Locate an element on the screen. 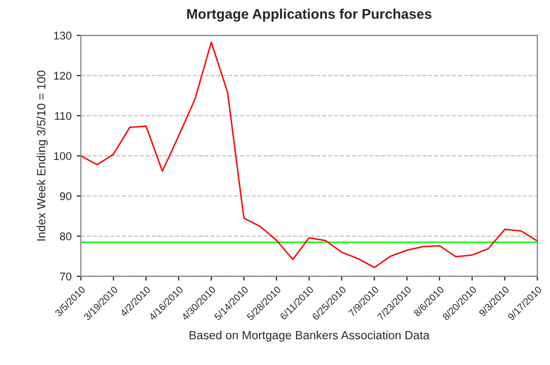 This screenshot has width=550, height=365. y-tick-label: 120 is located at coordinates (63, 76).